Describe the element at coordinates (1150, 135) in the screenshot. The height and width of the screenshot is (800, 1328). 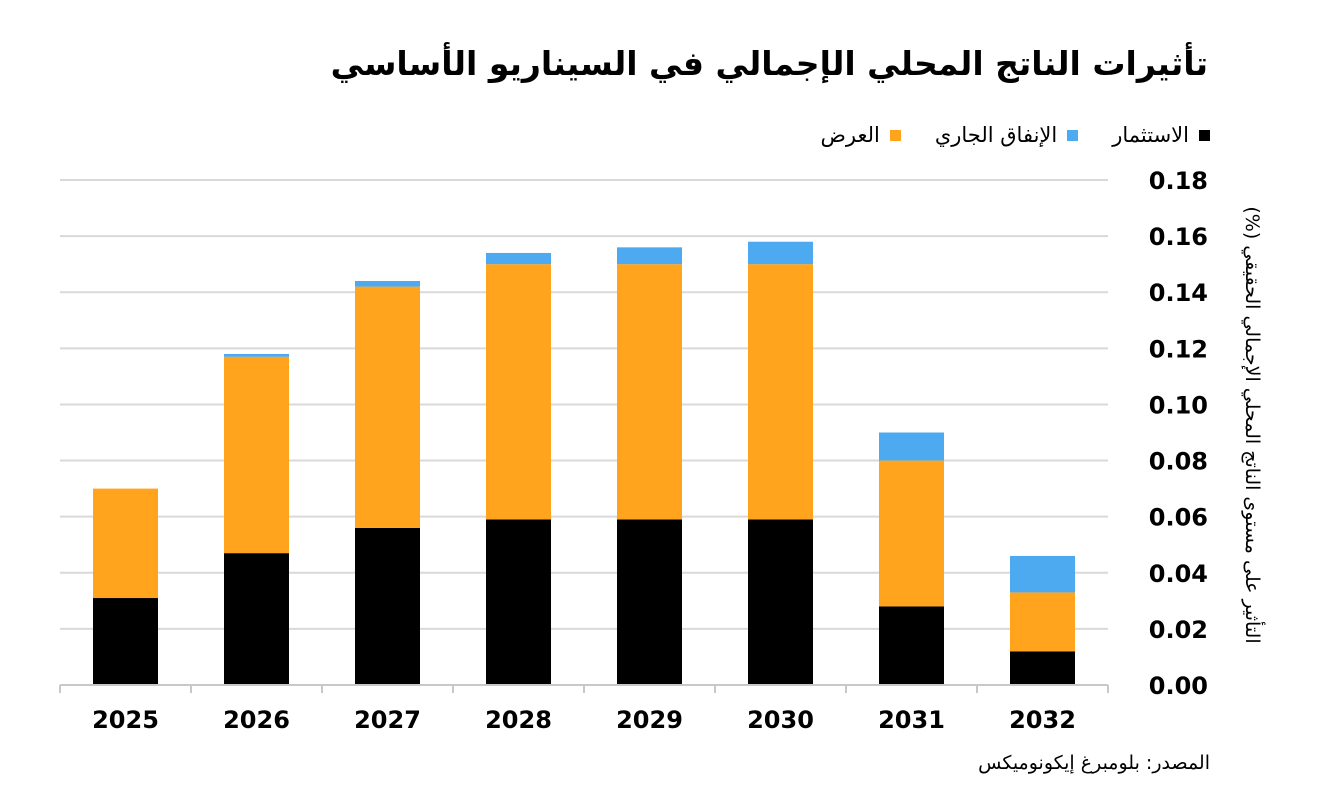
I see `legend-label: الاستثمار` at that location.